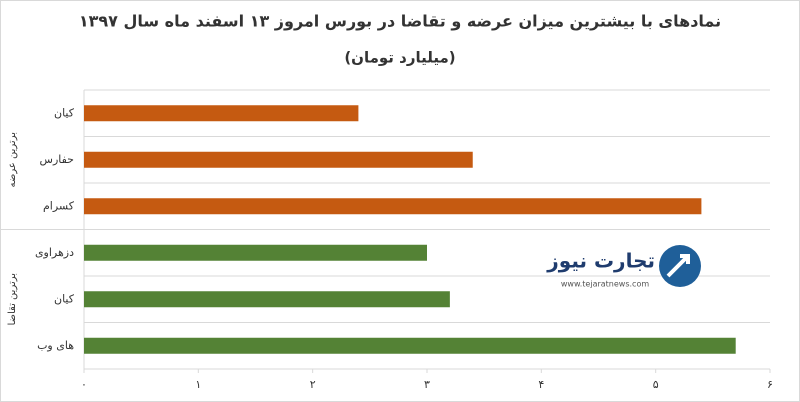 The image size is (800, 402). I want to click on logo: تجارت نیوز www.tejaratnews.com, so click(623, 267).